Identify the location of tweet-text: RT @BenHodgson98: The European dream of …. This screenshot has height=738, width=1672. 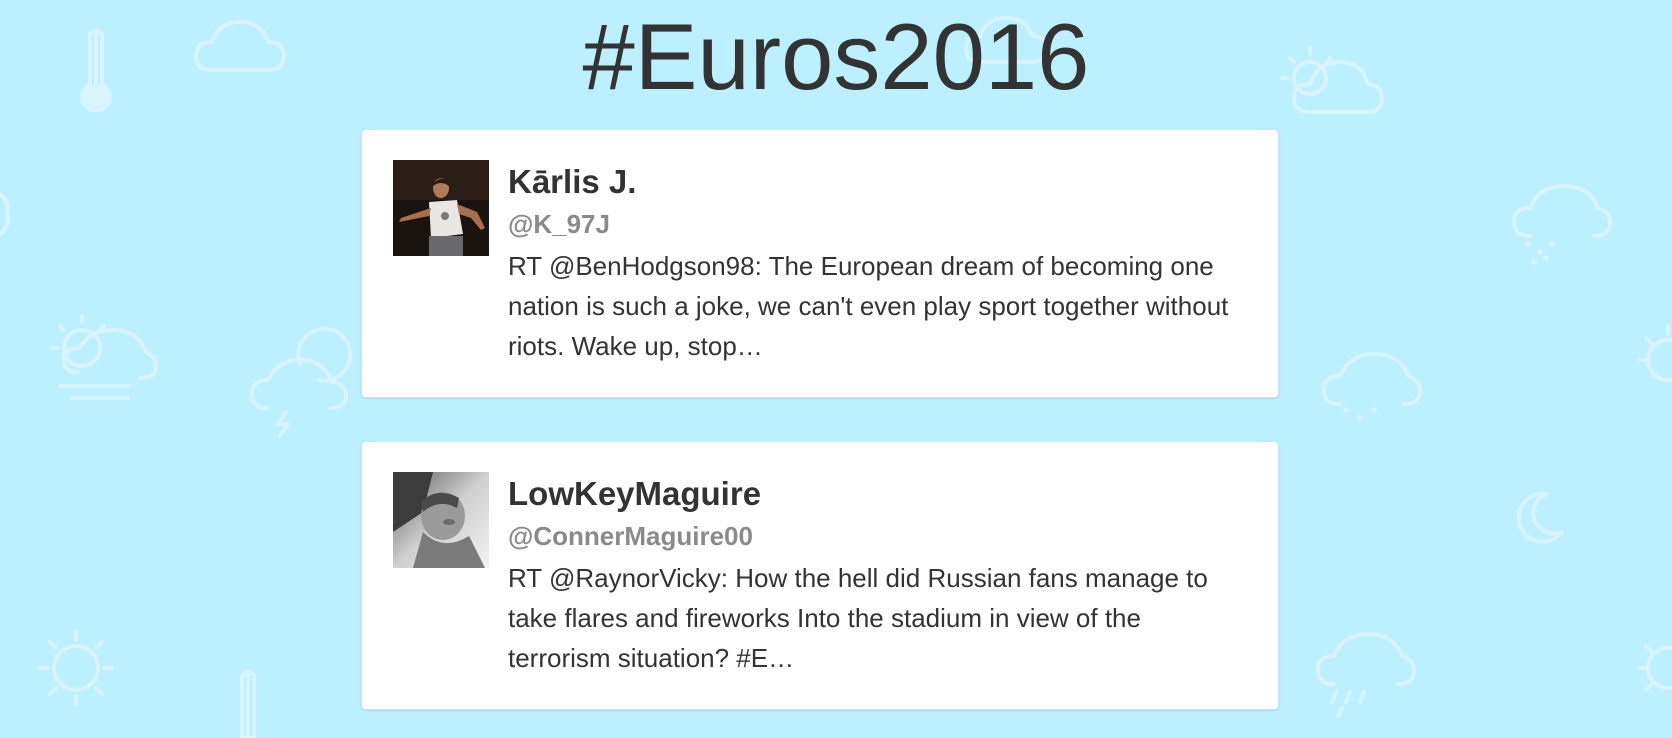
(868, 306).